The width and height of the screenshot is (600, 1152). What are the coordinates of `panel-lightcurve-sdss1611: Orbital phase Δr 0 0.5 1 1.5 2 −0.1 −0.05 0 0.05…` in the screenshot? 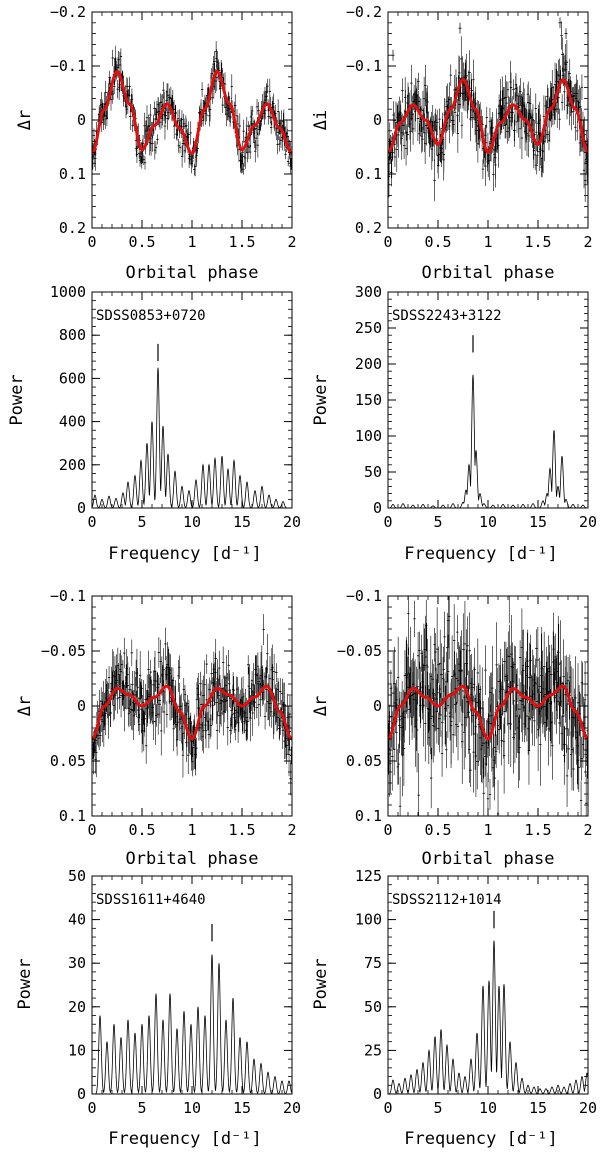 It's located at (156, 728).